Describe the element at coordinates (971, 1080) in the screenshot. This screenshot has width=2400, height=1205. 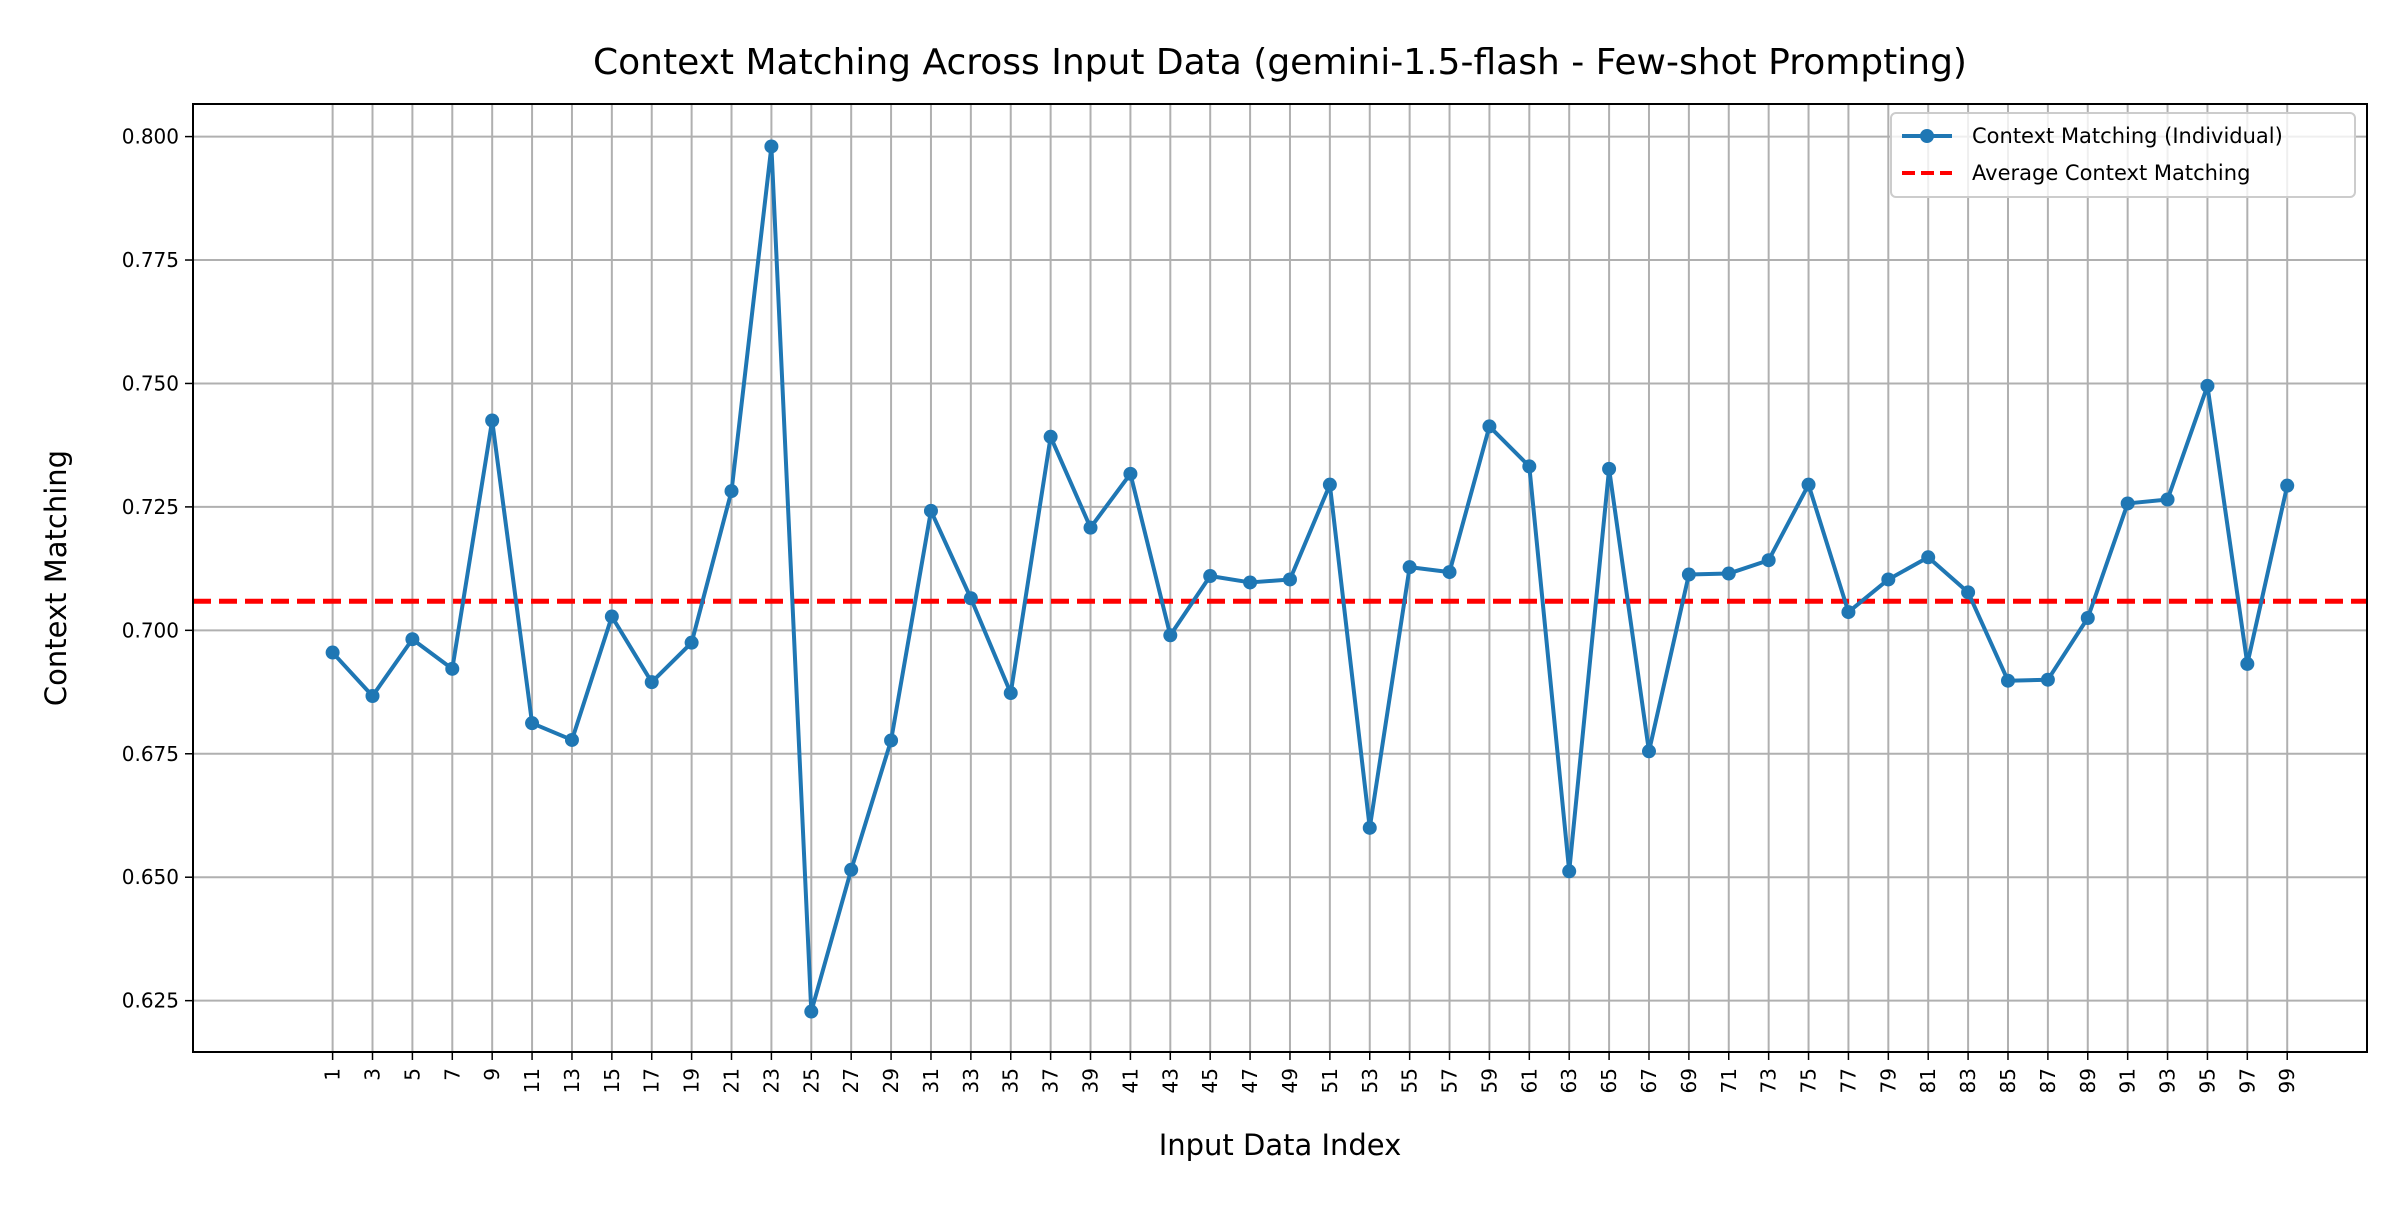
I see `x-tick-label: 33` at that location.